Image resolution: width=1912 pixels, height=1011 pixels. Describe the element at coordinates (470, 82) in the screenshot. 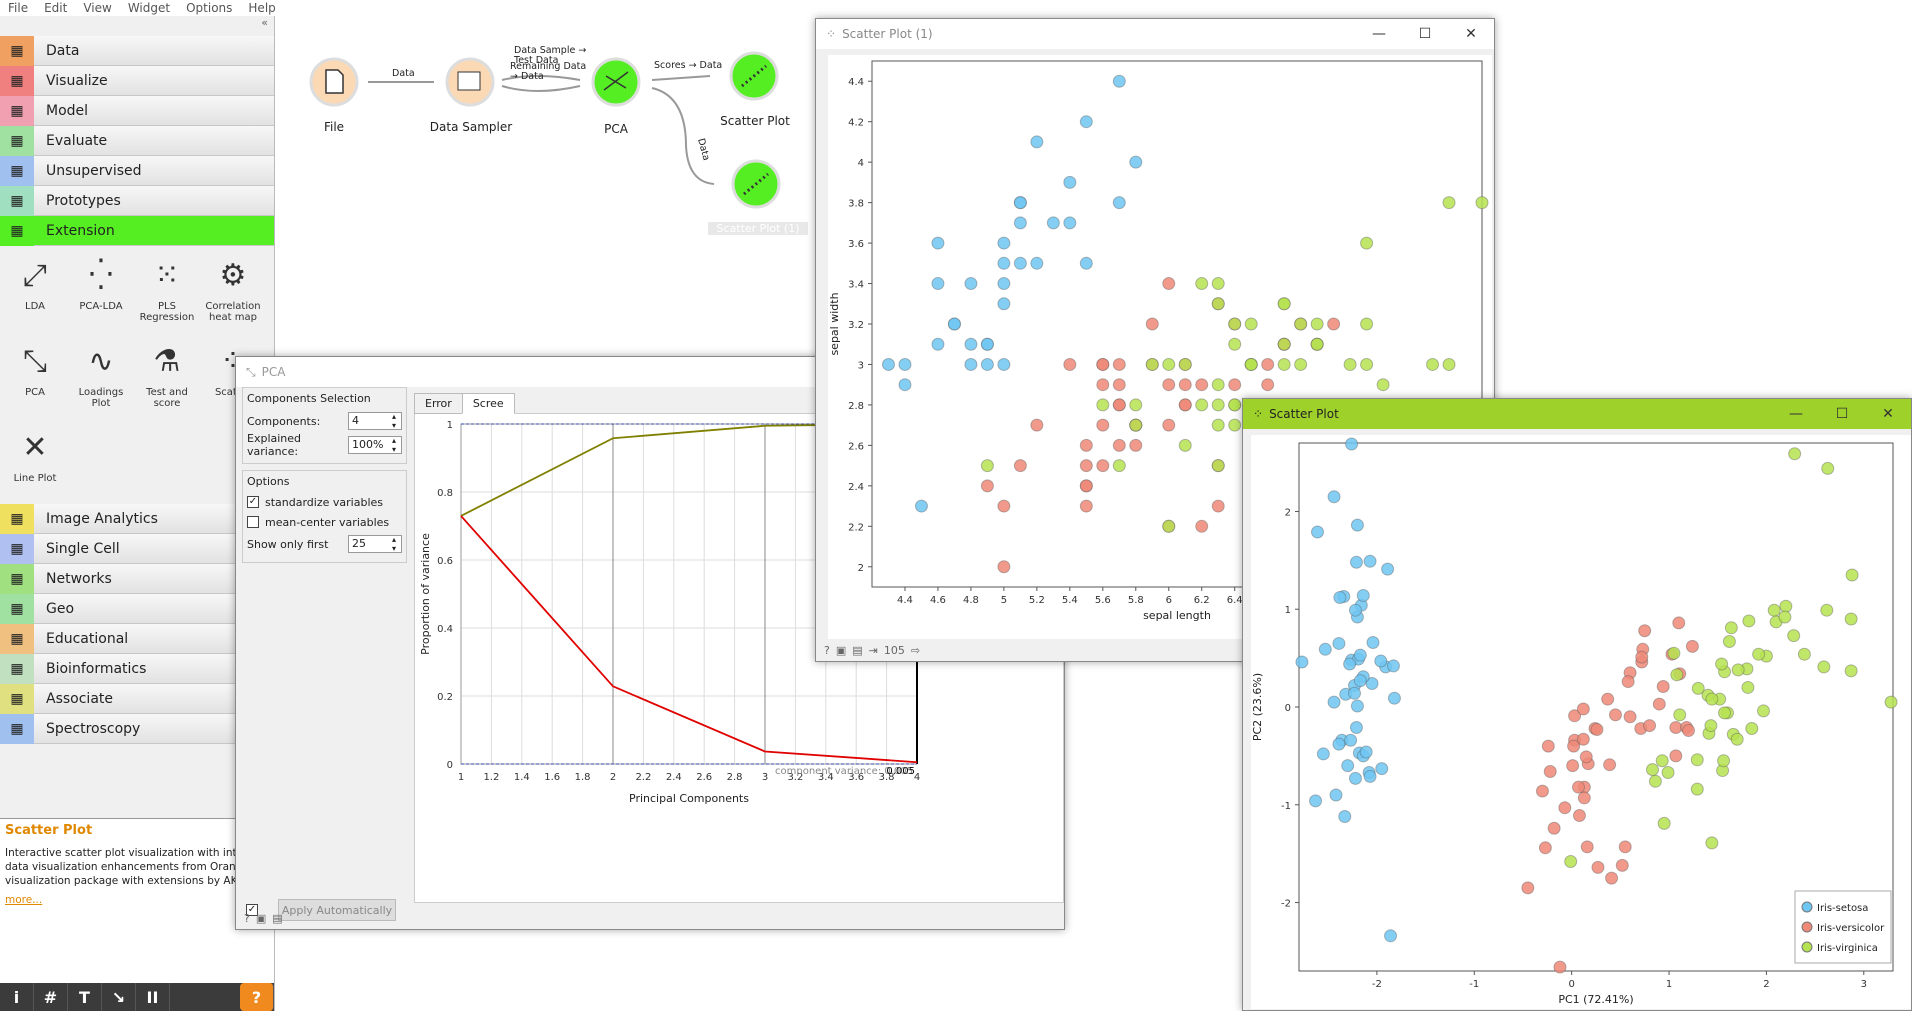

I see `node-data-sampler` at that location.